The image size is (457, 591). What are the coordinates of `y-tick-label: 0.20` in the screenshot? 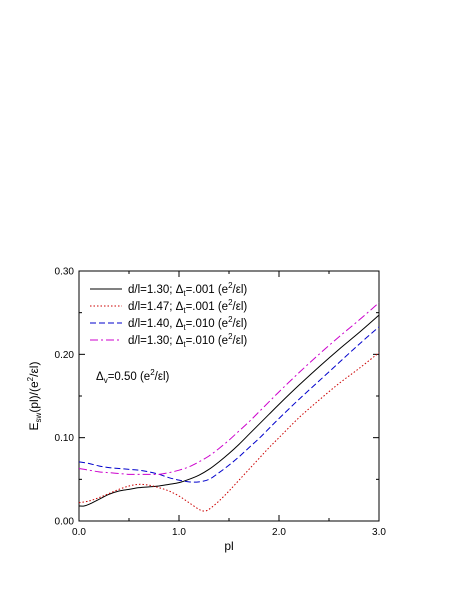 It's located at (65, 355).